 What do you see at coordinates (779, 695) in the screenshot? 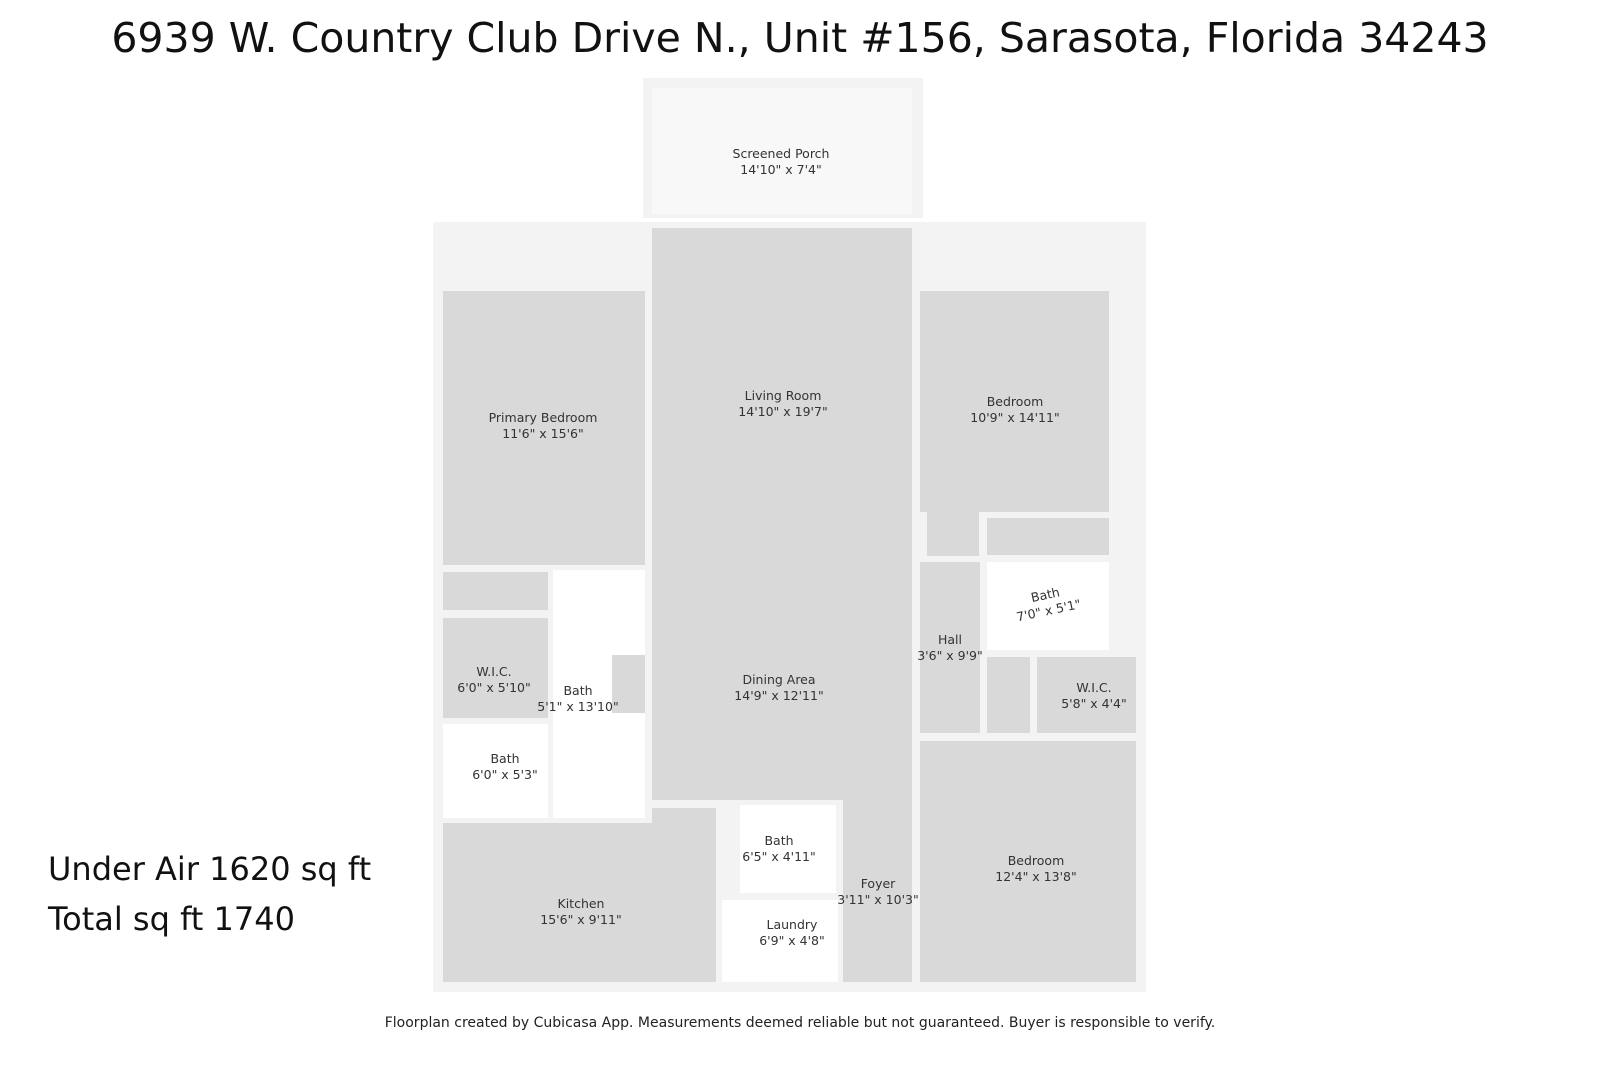
I see `room-dimensions: 14'9" x 12'11"` at bounding box center [779, 695].